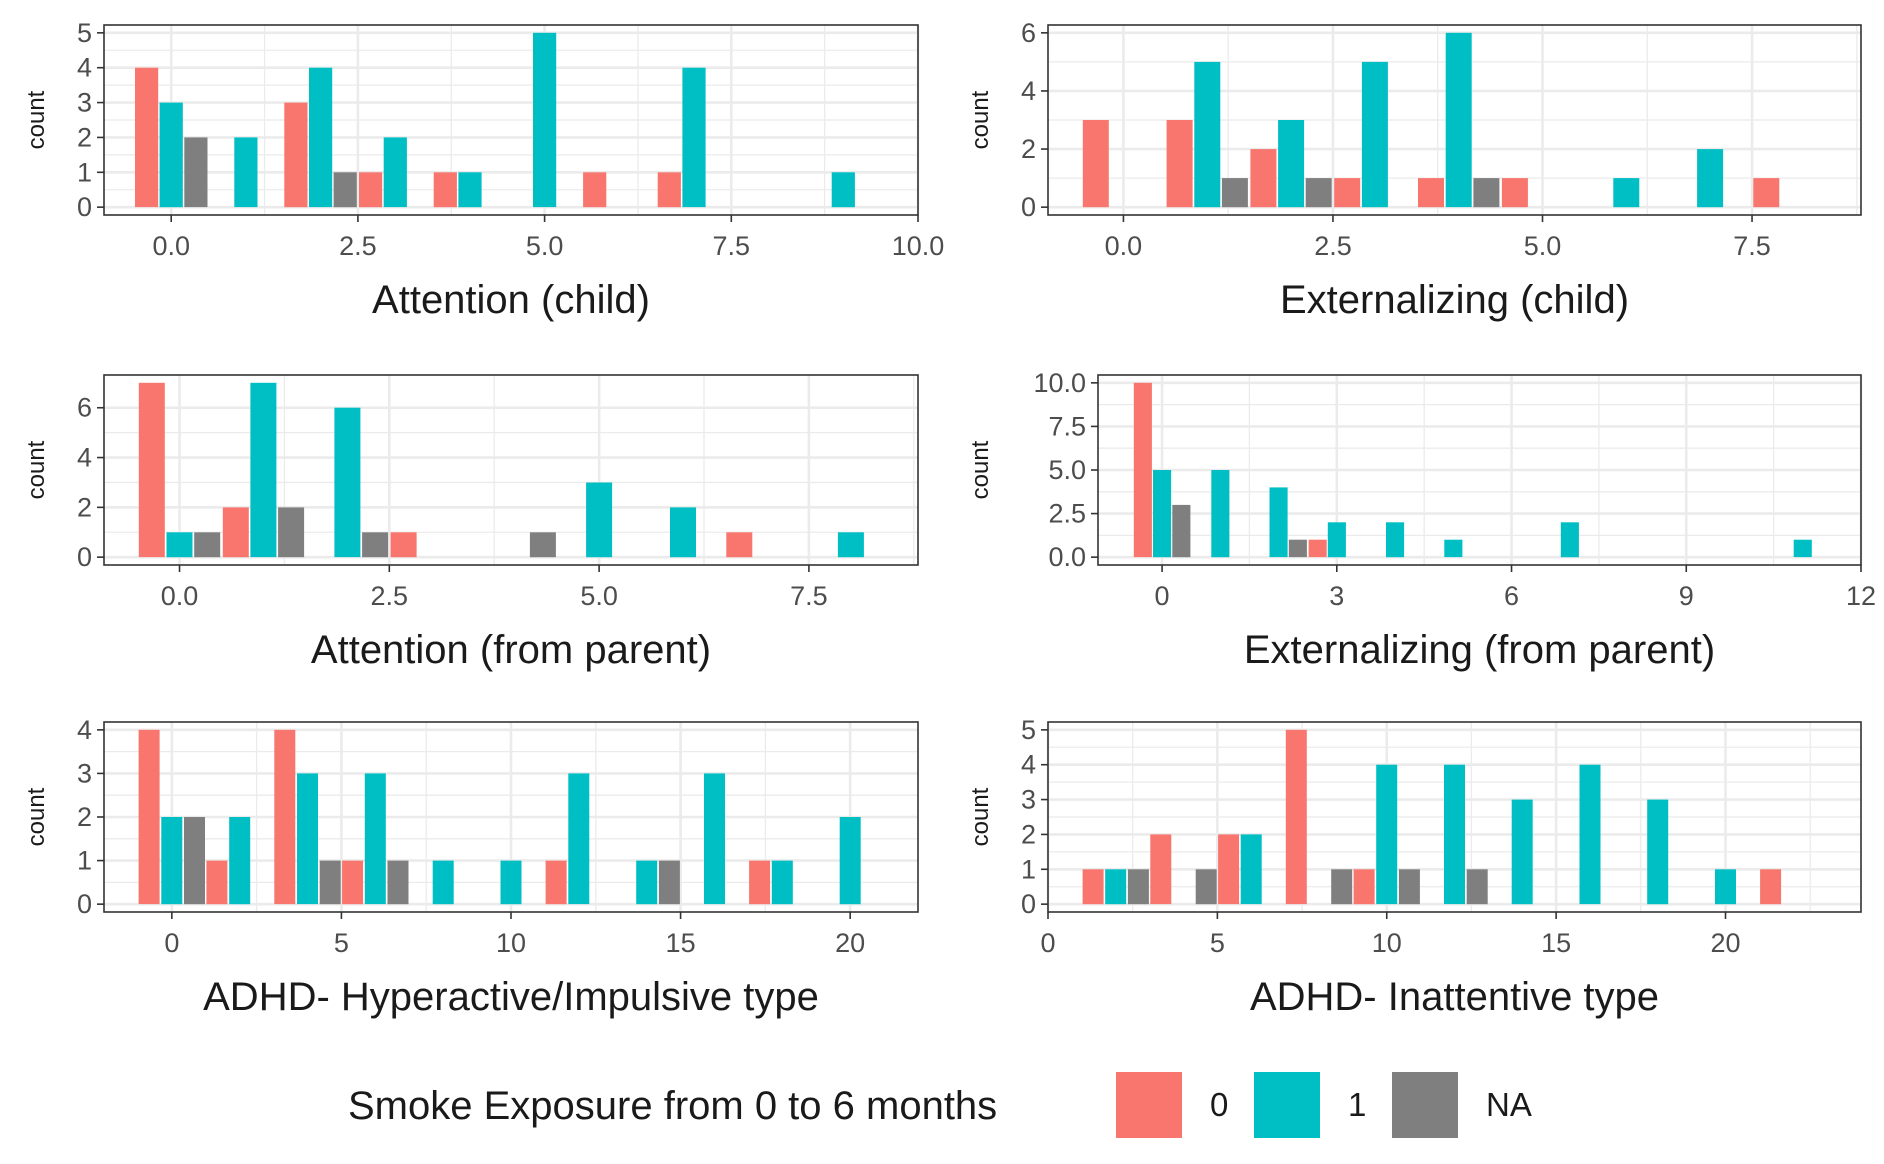 The image size is (1884, 1164). I want to click on x-tick-label: 0.0, so click(180, 596).